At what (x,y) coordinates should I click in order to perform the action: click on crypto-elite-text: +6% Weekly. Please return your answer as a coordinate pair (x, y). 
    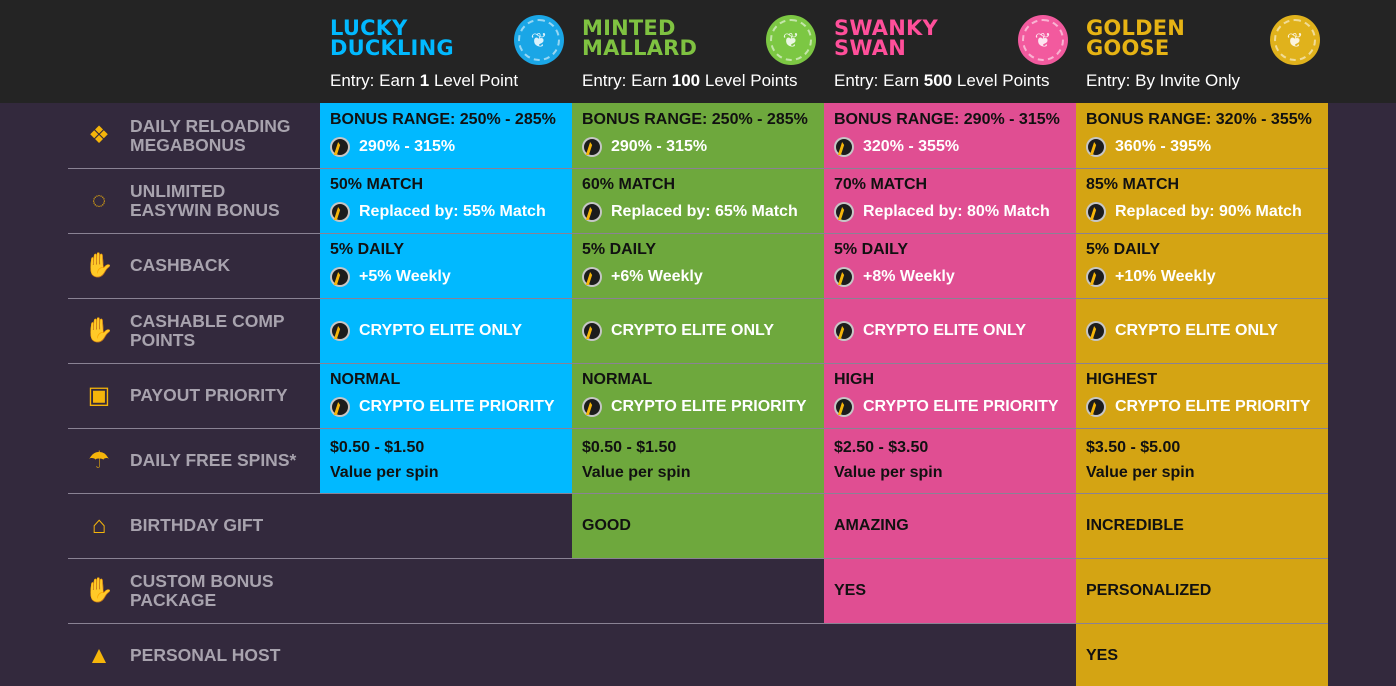
    Looking at the image, I should click on (657, 276).